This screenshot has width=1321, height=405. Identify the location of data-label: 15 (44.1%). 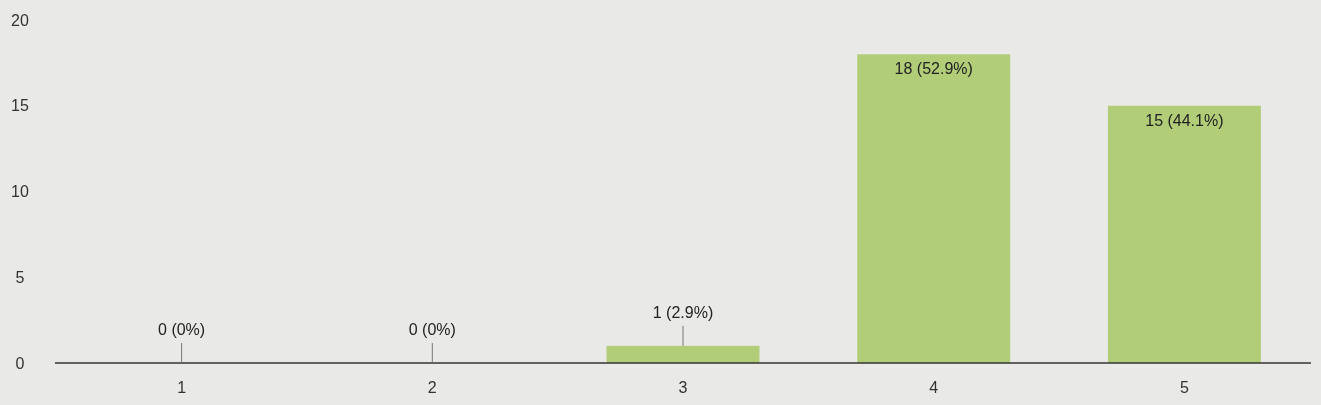
(1184, 120).